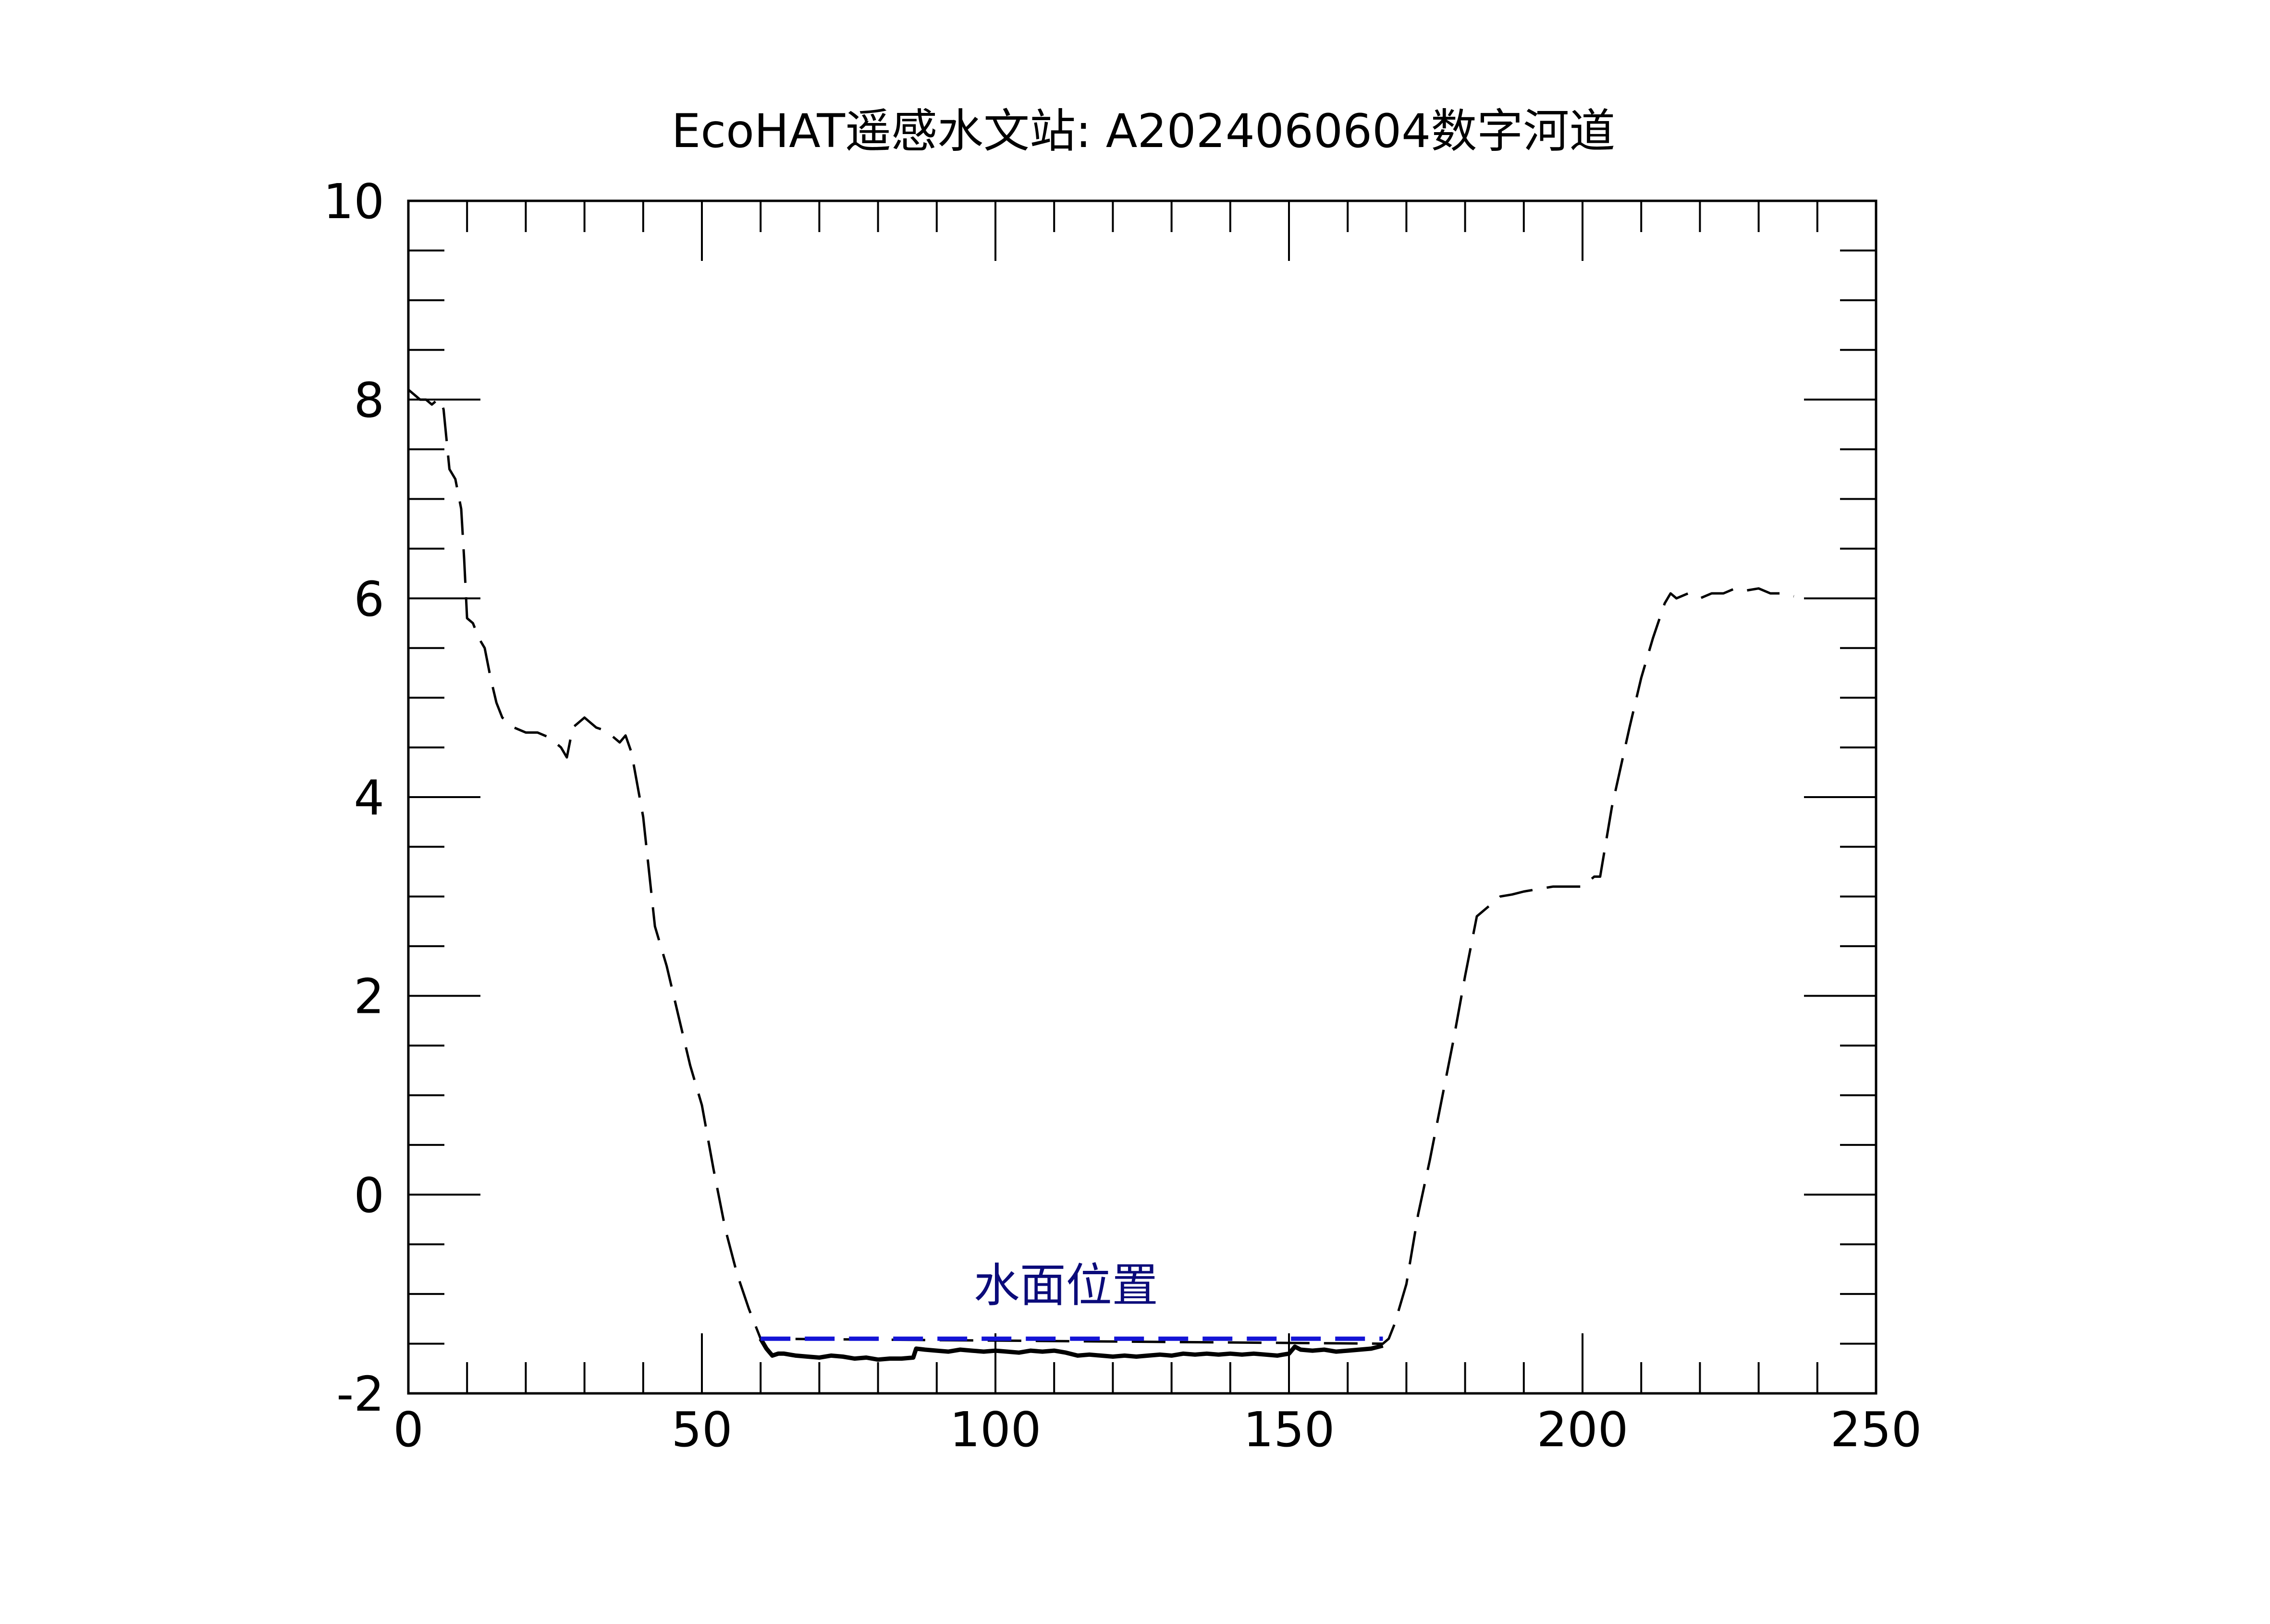  Describe the element at coordinates (996, 1430) in the screenshot. I see `x-tick-label: 100` at that location.